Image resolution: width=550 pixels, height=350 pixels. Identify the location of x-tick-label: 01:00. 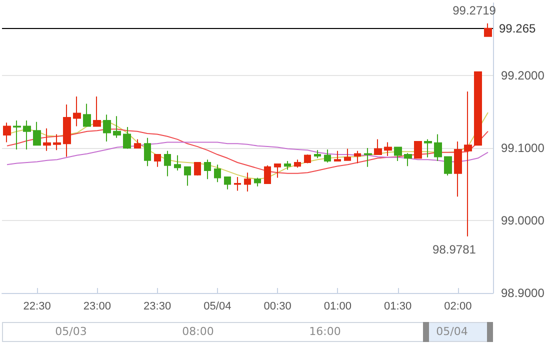
(338, 306).